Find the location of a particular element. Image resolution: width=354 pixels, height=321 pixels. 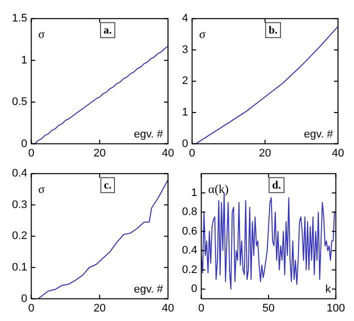

x-tick-label: 100 is located at coordinates (336, 308).